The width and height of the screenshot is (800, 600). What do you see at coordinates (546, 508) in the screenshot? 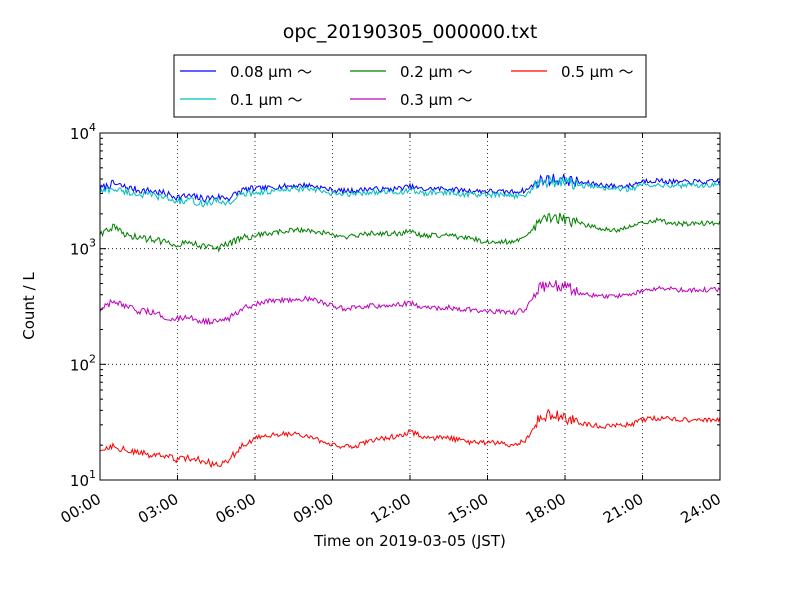
I see `x-tick-label: 18:00` at bounding box center [546, 508].